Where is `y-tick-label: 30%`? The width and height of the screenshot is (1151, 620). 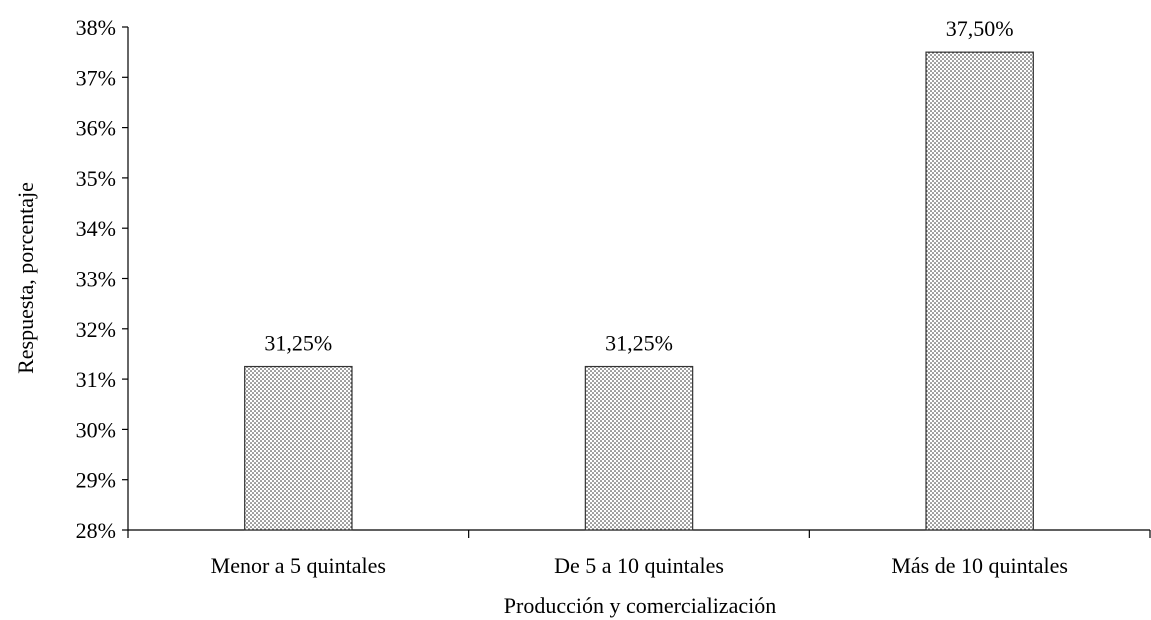 y-tick-label: 30% is located at coordinates (96, 429).